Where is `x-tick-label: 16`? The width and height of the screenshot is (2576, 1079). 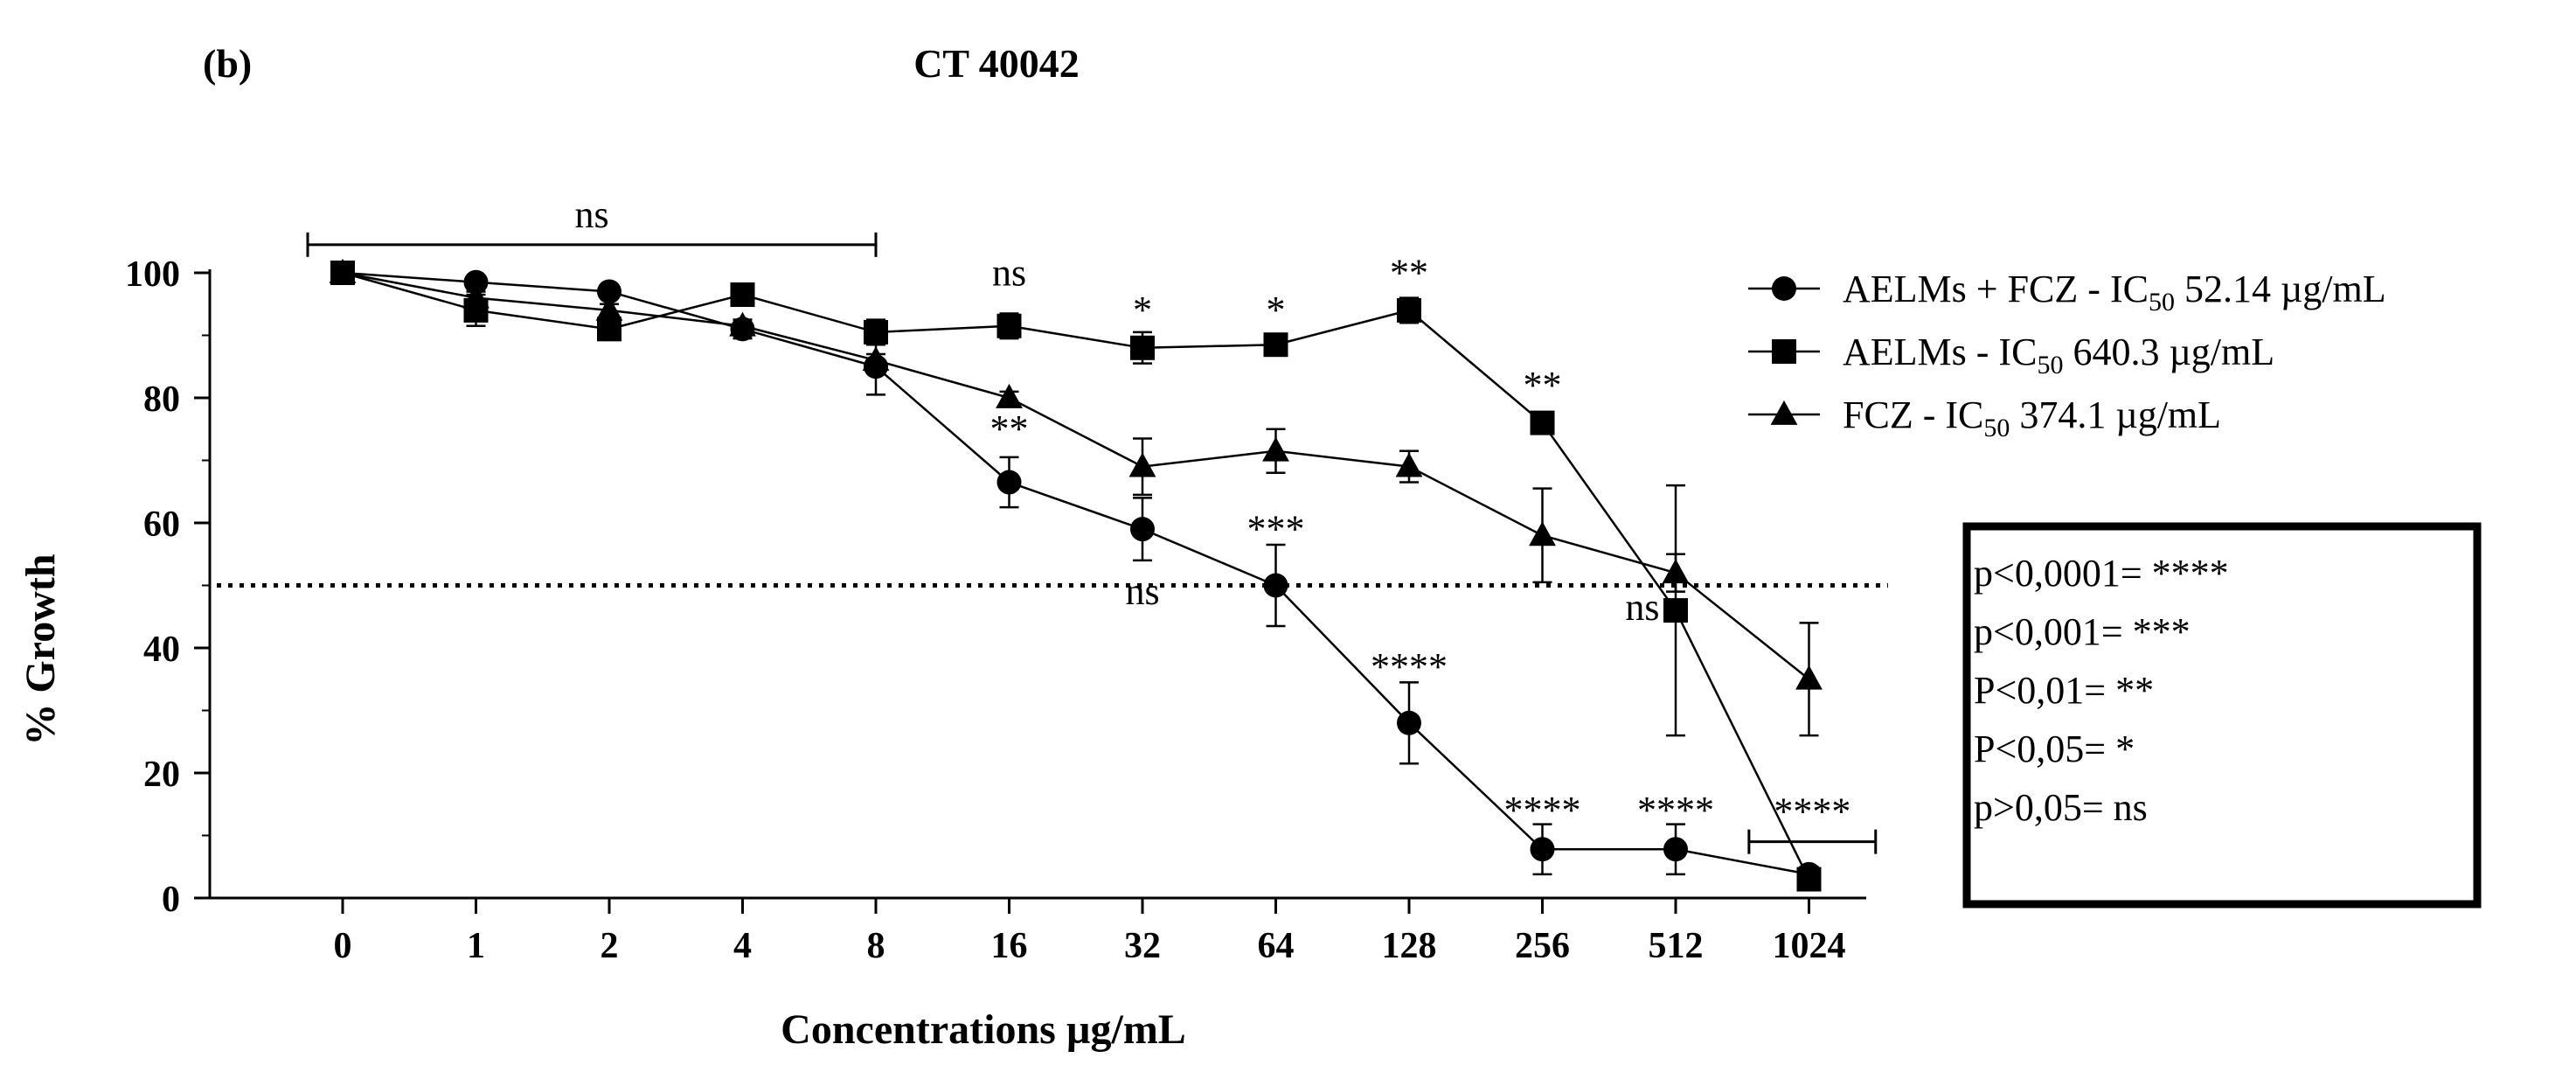
x-tick-label: 16 is located at coordinates (1010, 946).